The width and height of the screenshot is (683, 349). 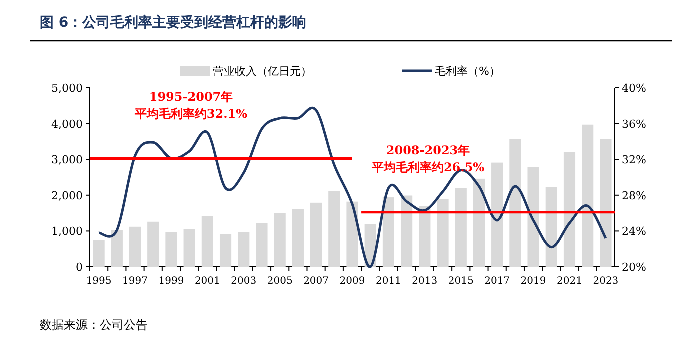 I want to click on annotation: 平均毛利率约32.1%, so click(x=191, y=114).